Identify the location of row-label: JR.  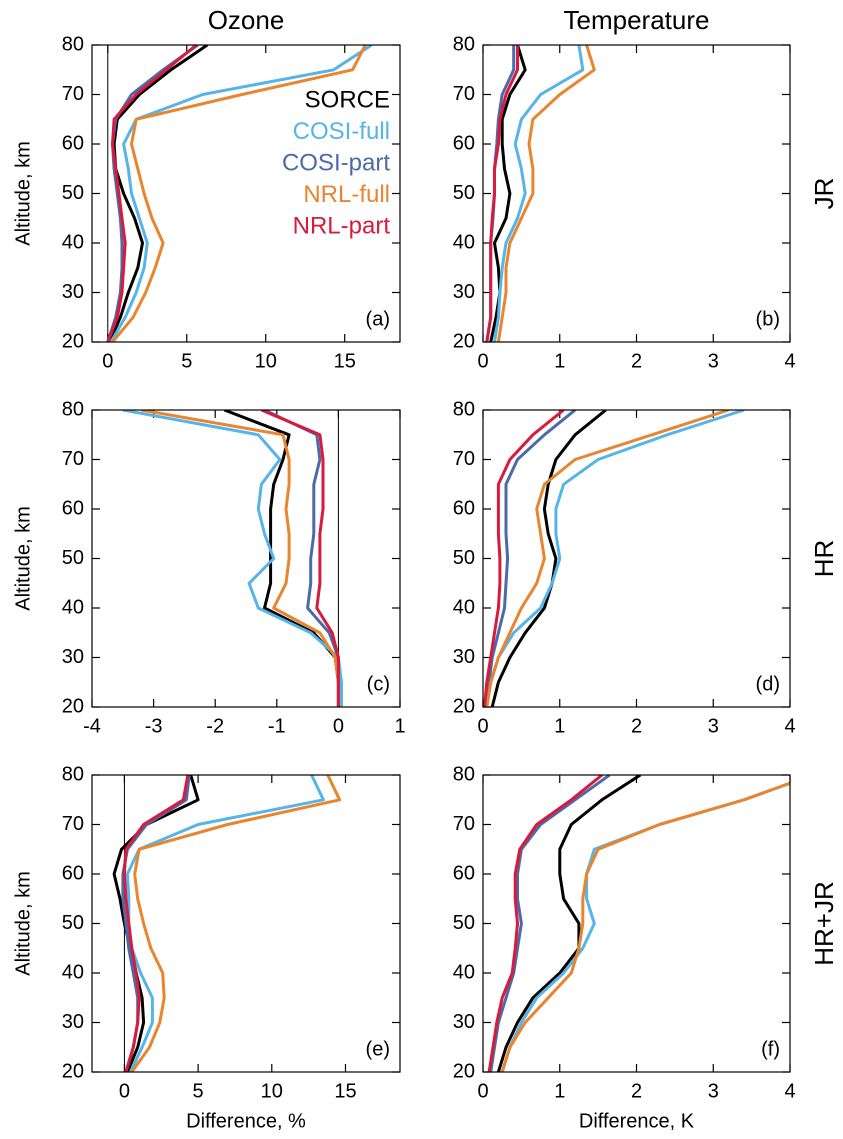
(824, 194).